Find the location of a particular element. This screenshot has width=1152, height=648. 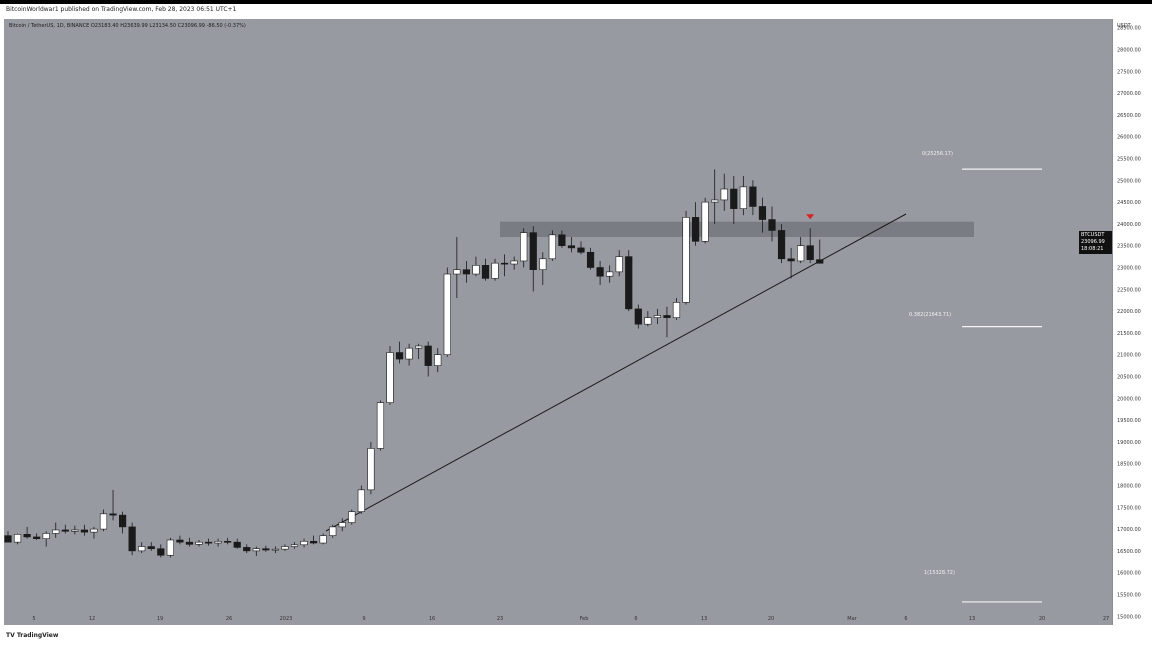

top-bar is located at coordinates (576, 2).